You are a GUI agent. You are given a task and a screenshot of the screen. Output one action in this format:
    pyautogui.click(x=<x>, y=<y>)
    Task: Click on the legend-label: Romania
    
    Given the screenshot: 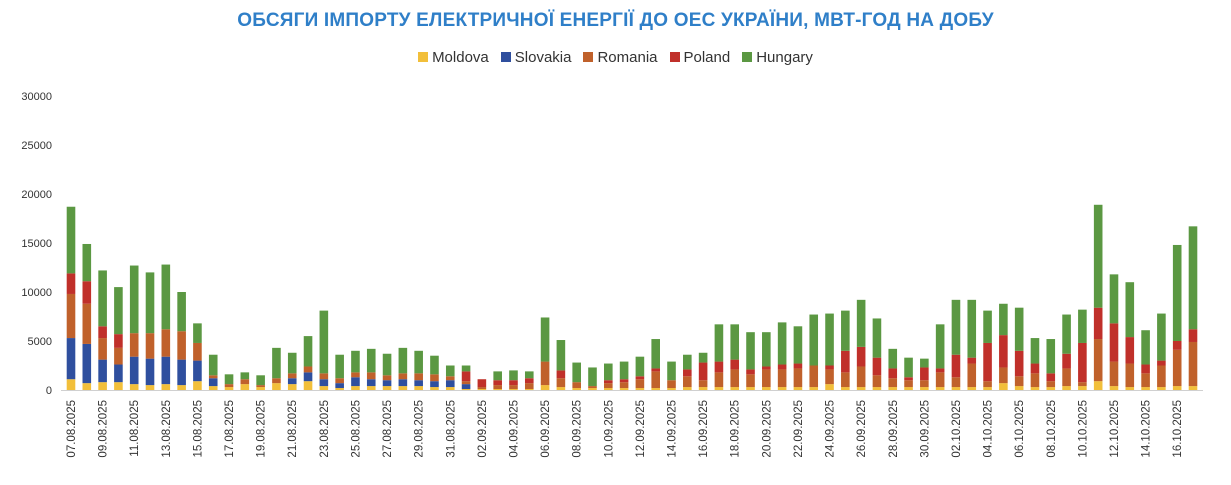 What is the action you would take?
    pyautogui.click(x=627, y=57)
    